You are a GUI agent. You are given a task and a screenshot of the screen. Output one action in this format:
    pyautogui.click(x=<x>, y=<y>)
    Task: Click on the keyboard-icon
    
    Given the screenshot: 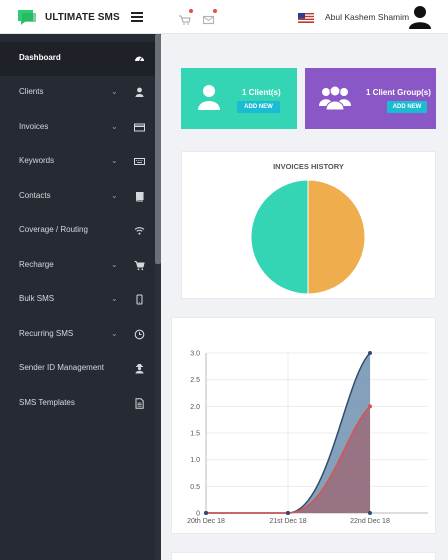 What is the action you would take?
    pyautogui.click(x=139, y=161)
    